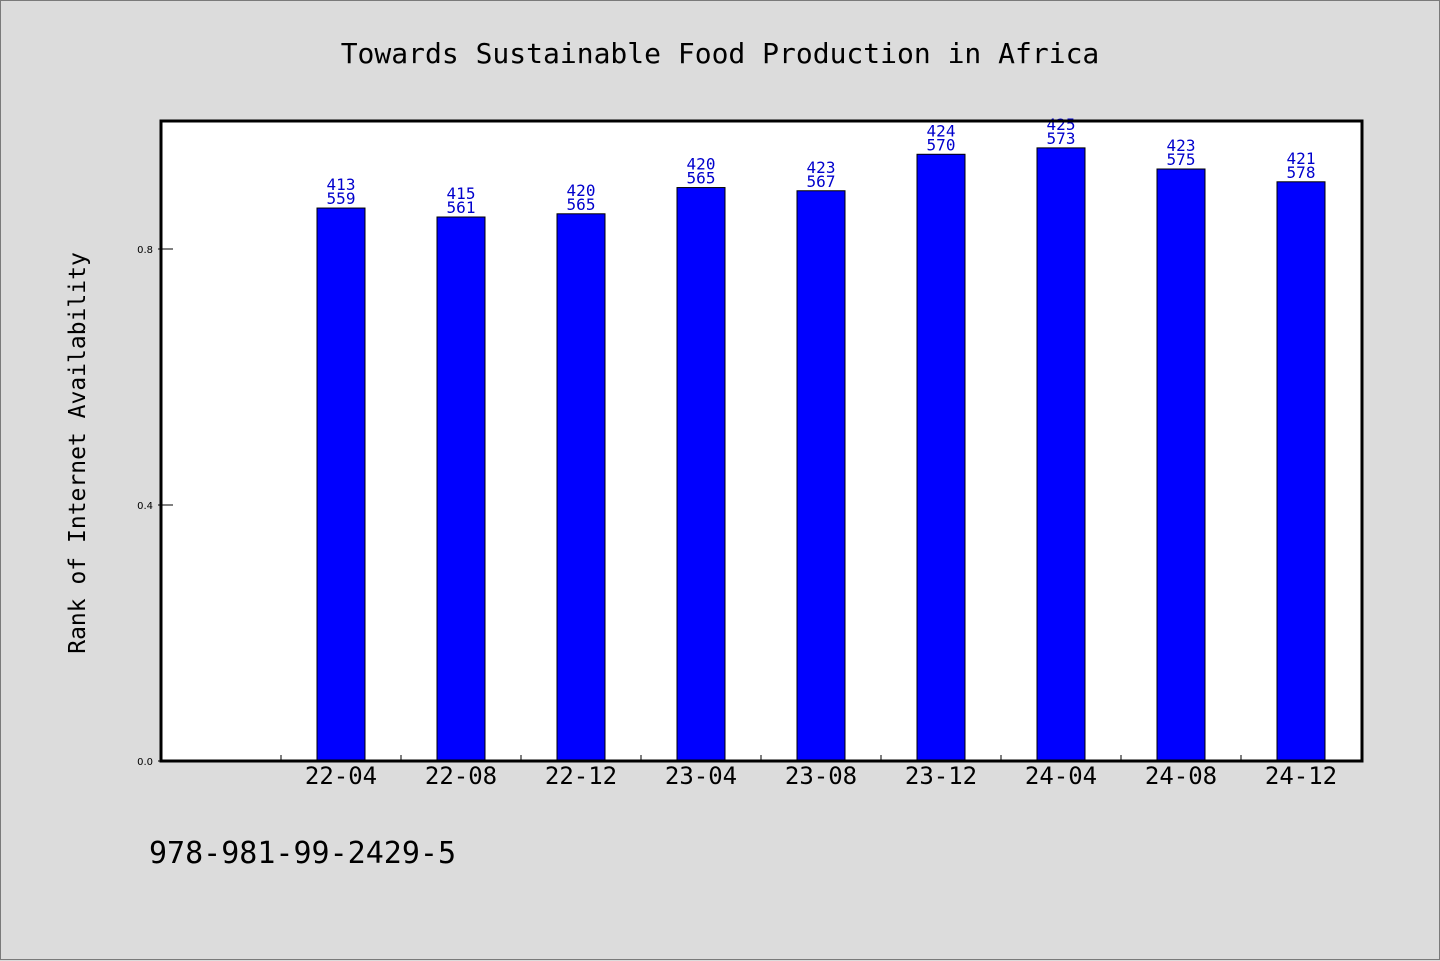 The height and width of the screenshot is (961, 1440). What do you see at coordinates (78, 453) in the screenshot?
I see `y-axis-label: Rank of Internet Availability` at bounding box center [78, 453].